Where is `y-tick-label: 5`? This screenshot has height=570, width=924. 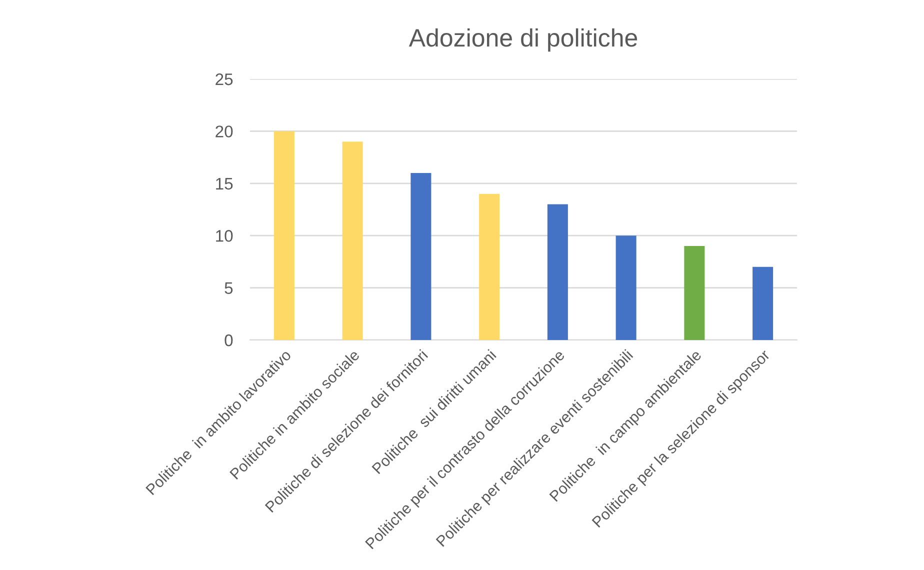 y-tick-label: 5 is located at coordinates (228, 288).